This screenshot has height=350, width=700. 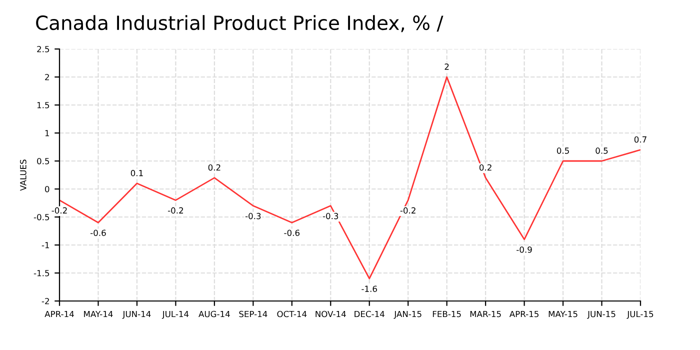 What do you see at coordinates (42, 273) in the screenshot?
I see `y-tick-label: -1.5` at bounding box center [42, 273].